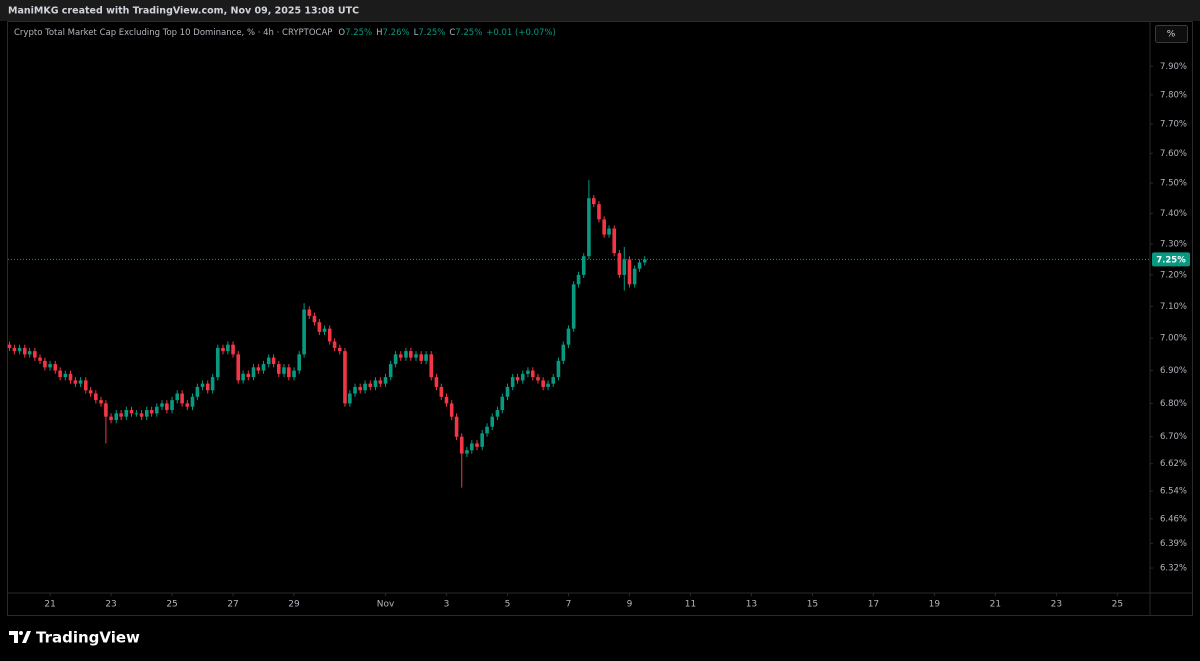 Image resolution: width=1200 pixels, height=661 pixels. What do you see at coordinates (379, 33) in the screenshot?
I see `legend-key: H` at bounding box center [379, 33].